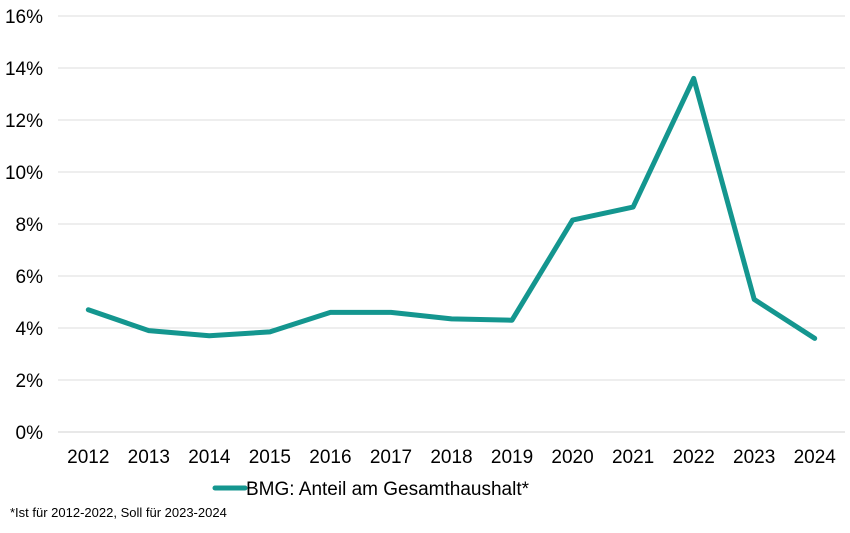  Describe the element at coordinates (88, 457) in the screenshot. I see `x-tick-label: 2012` at that location.